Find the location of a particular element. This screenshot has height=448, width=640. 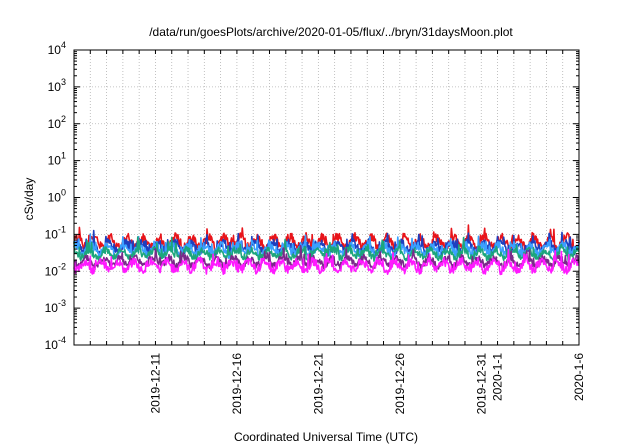

y-tick-label: 10⁻² is located at coordinates (55, 269).